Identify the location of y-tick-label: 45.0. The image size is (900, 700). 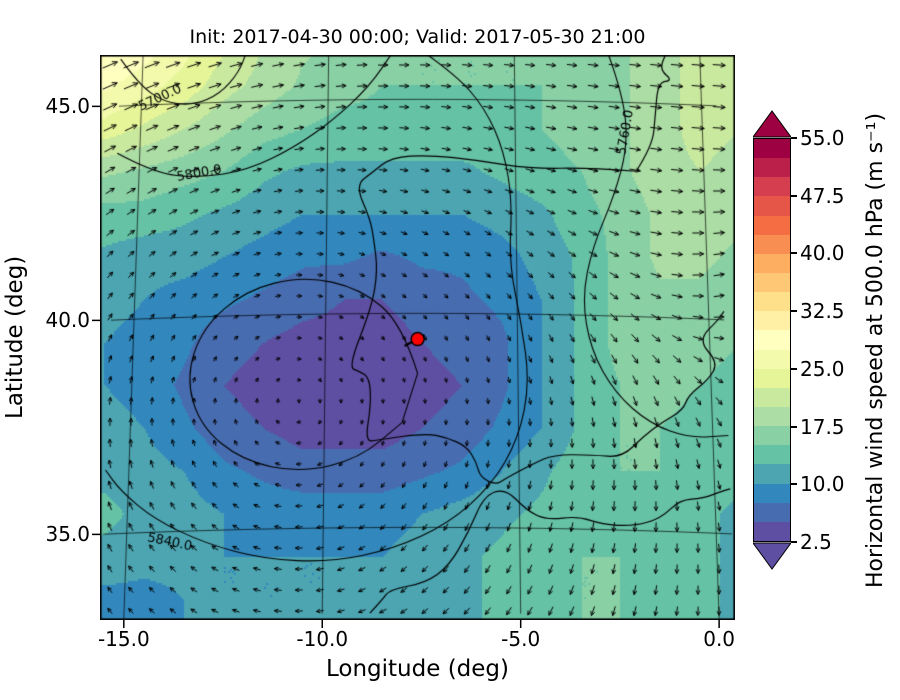
(67, 106).